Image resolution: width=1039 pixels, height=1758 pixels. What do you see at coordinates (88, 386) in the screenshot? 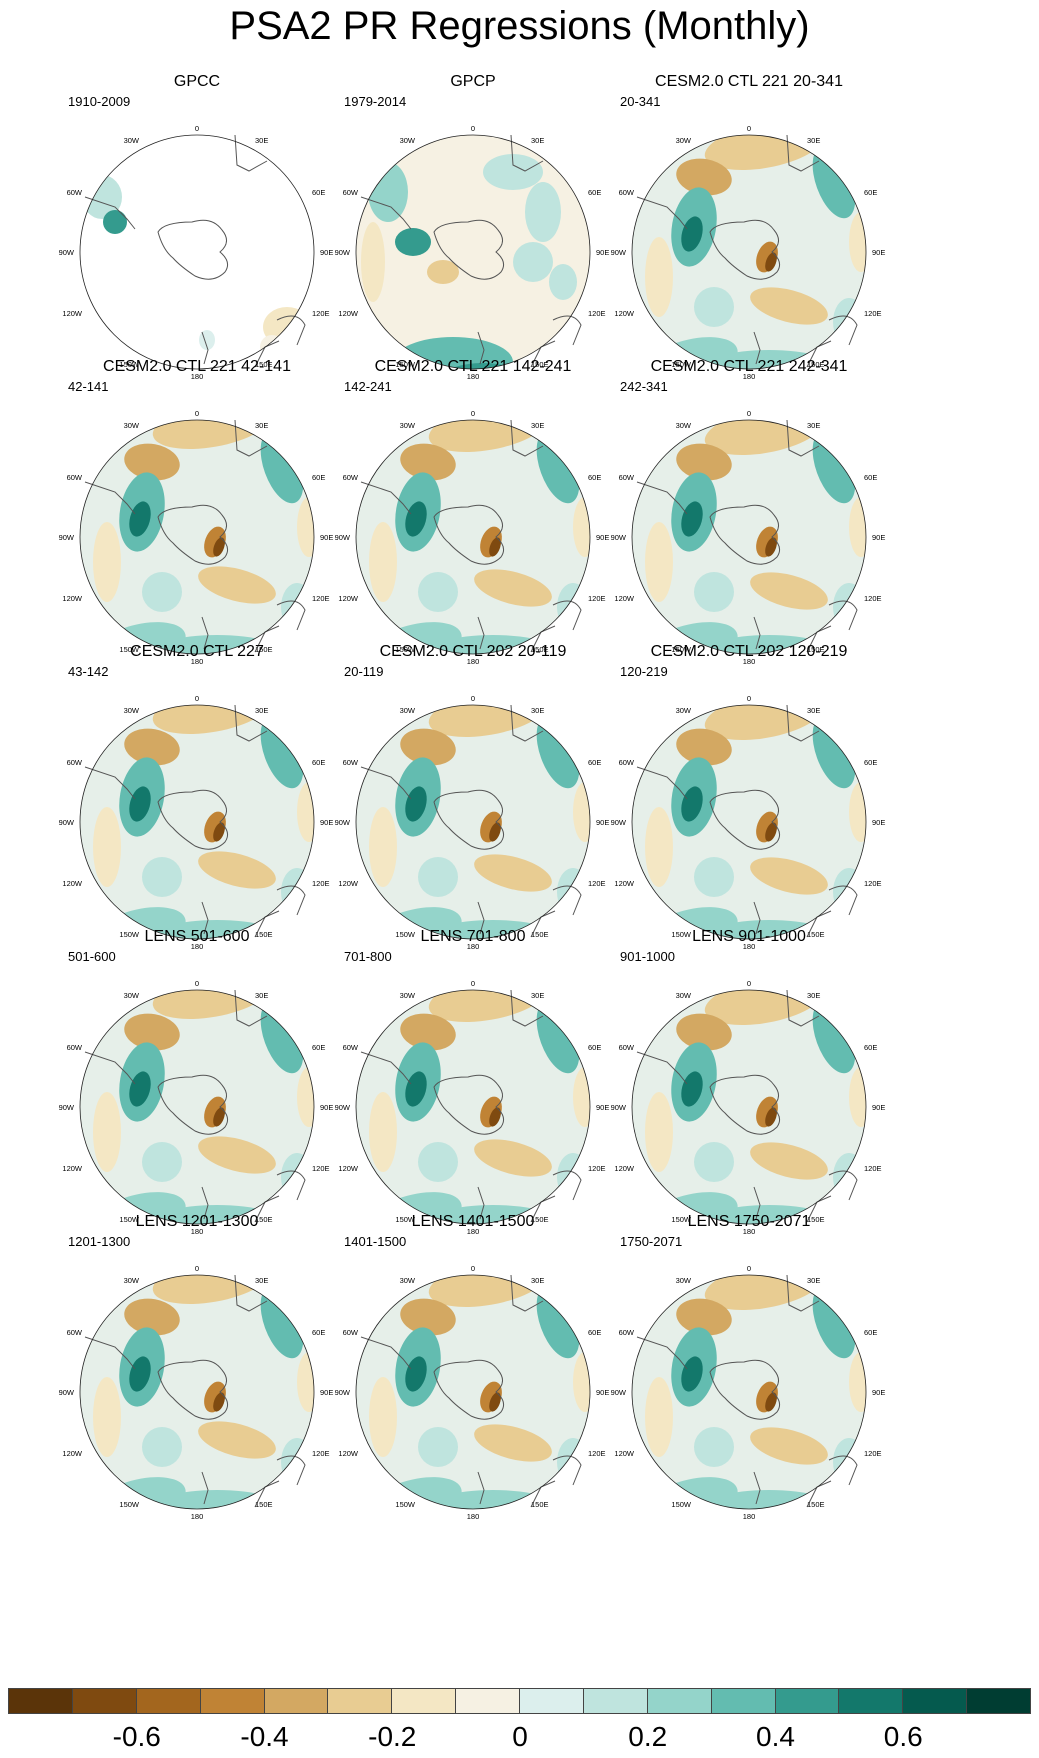
I see `panel-period: 42-141` at bounding box center [88, 386].